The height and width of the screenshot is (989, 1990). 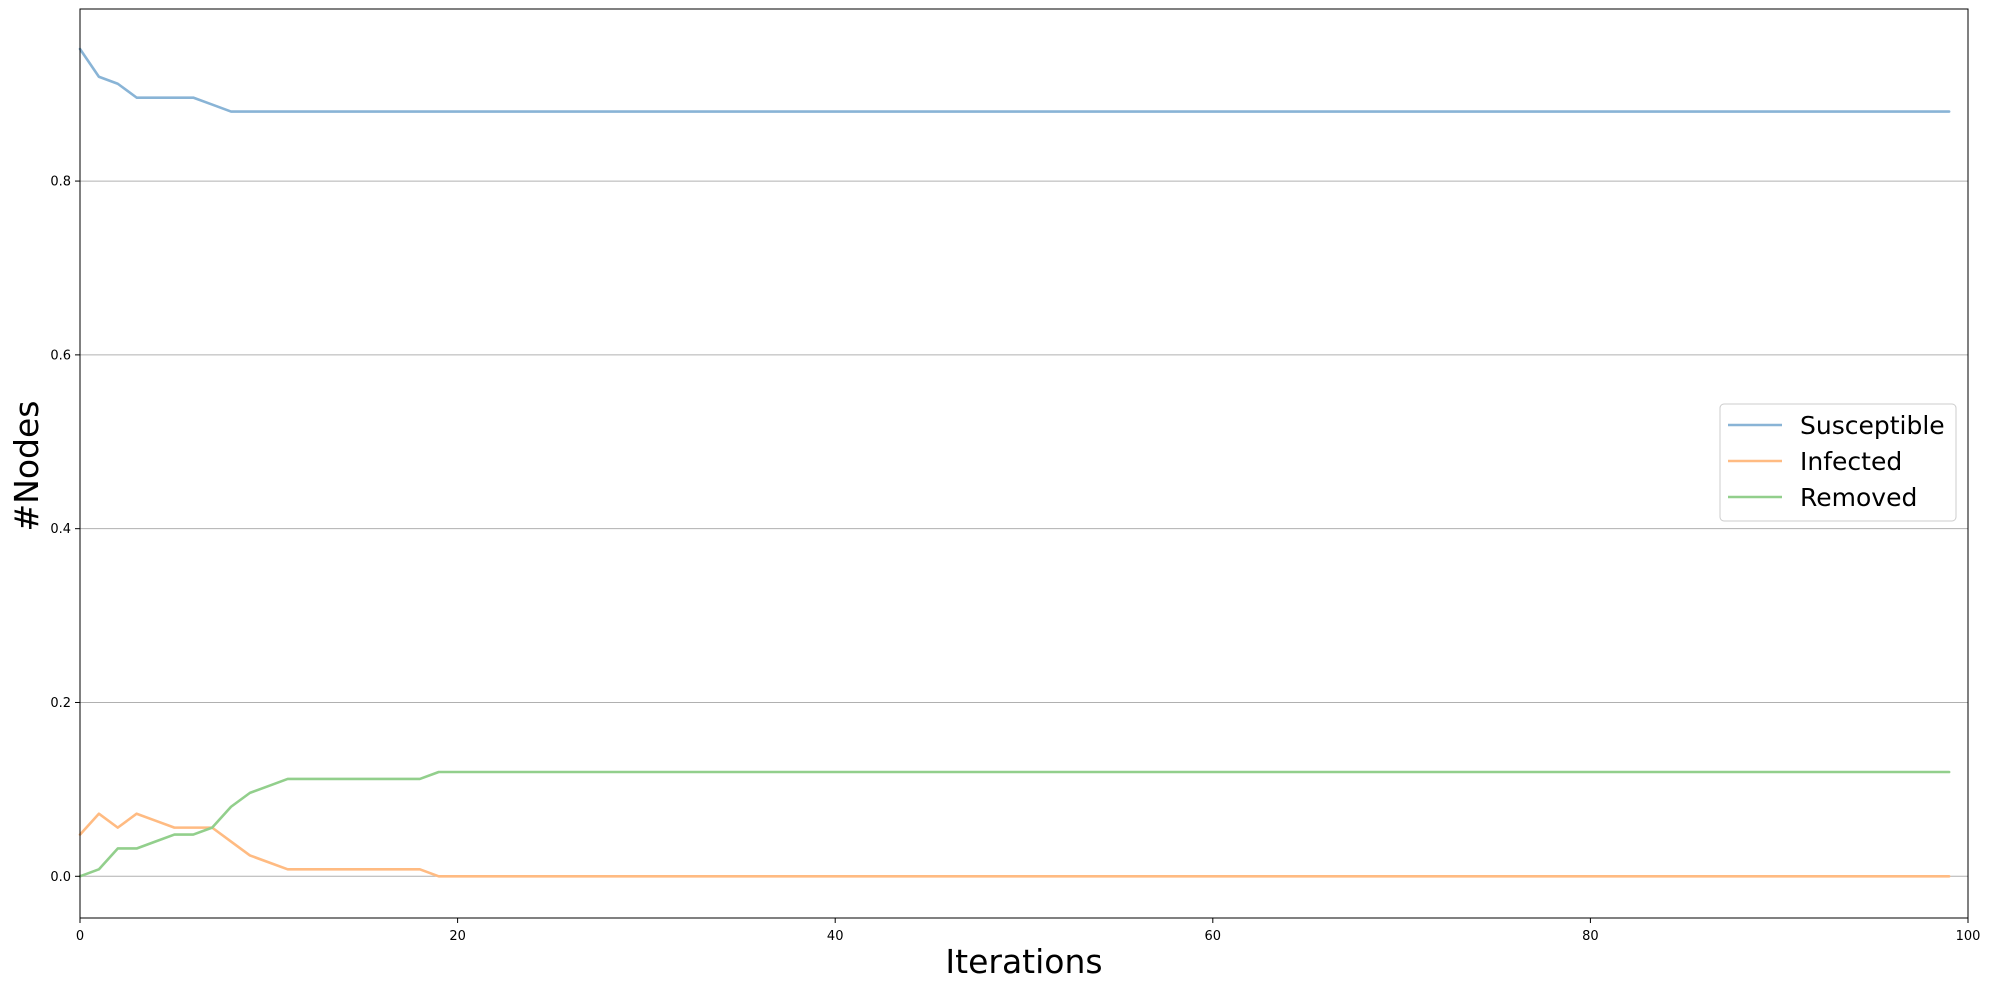 I want to click on series-line-susceptible, so click(x=1014, y=80).